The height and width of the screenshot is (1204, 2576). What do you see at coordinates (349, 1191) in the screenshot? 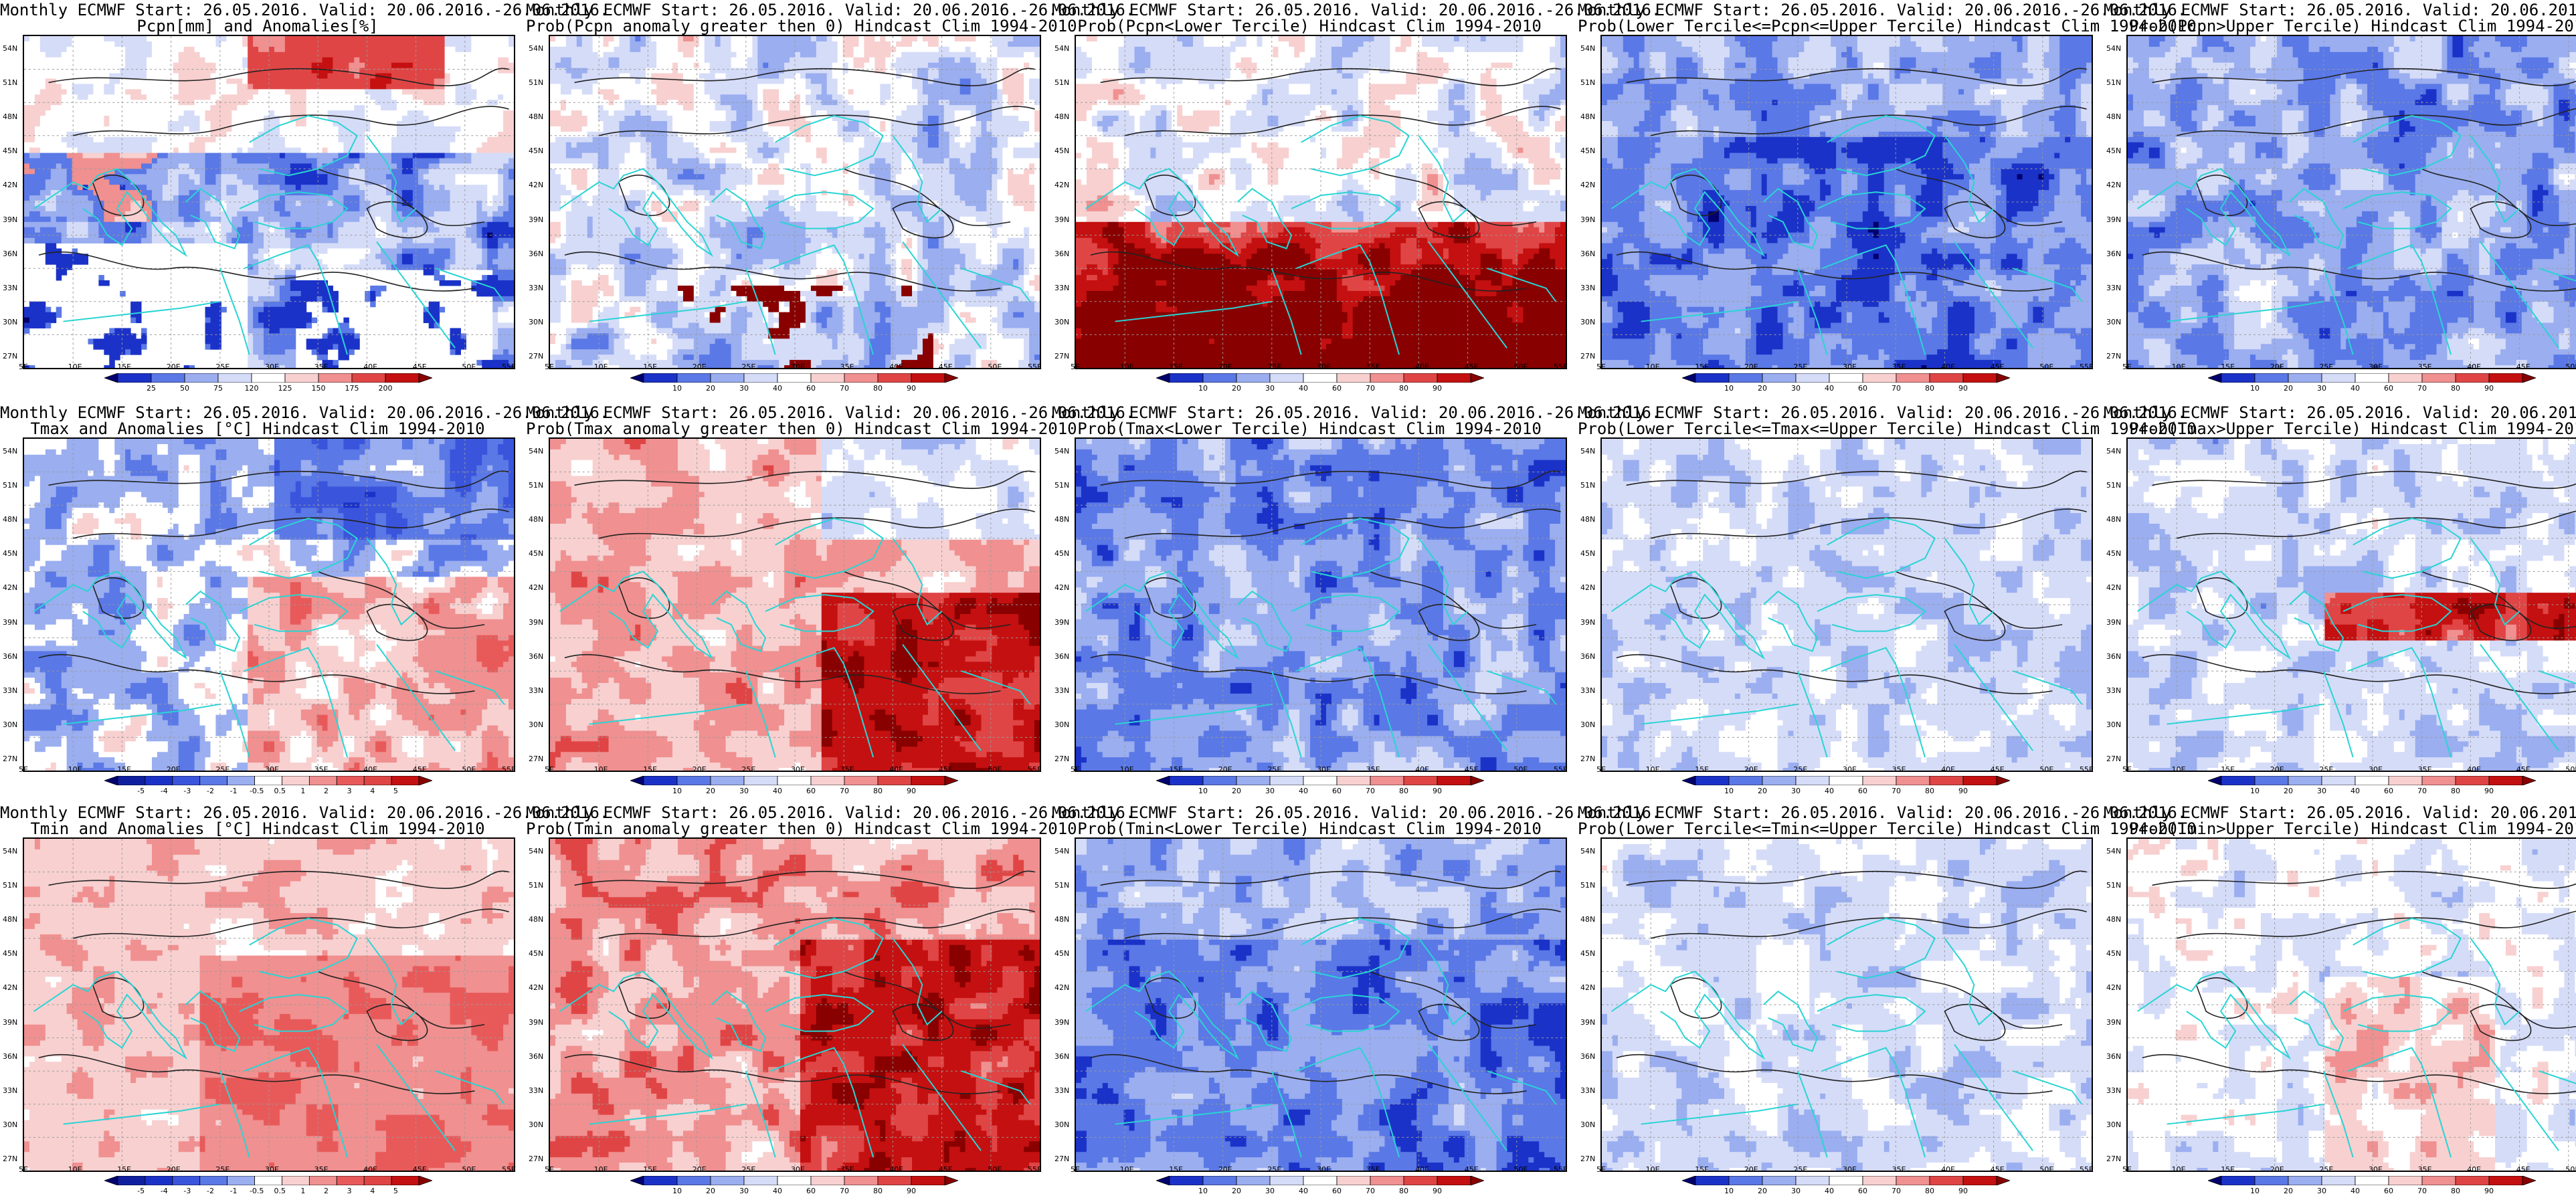
I see `colorbar-tick-label: 3` at bounding box center [349, 1191].